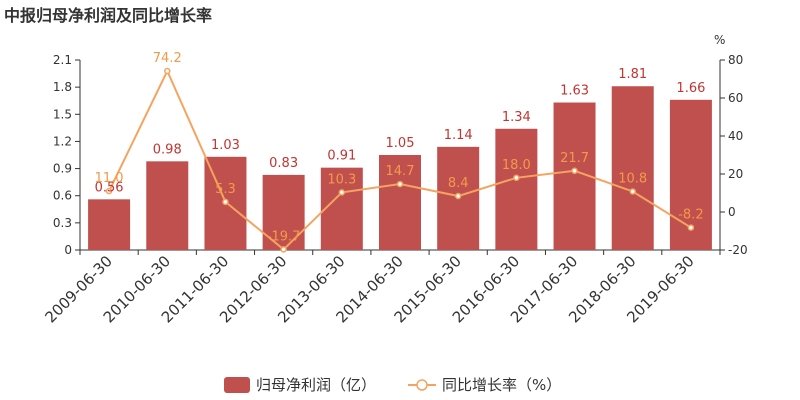 Image resolution: width=800 pixels, height=400 pixels. I want to click on line-data-label: 21.7, so click(574, 158).